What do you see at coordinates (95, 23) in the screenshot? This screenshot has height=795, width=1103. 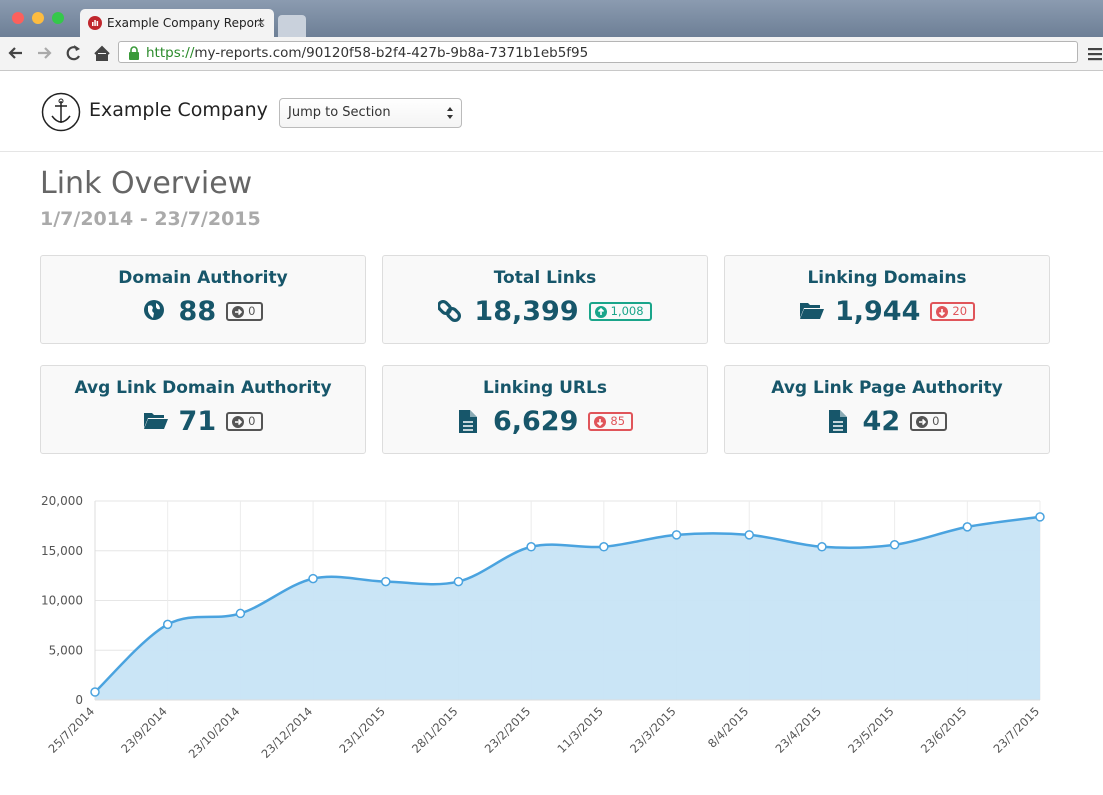 I see `tab-favicon` at bounding box center [95, 23].